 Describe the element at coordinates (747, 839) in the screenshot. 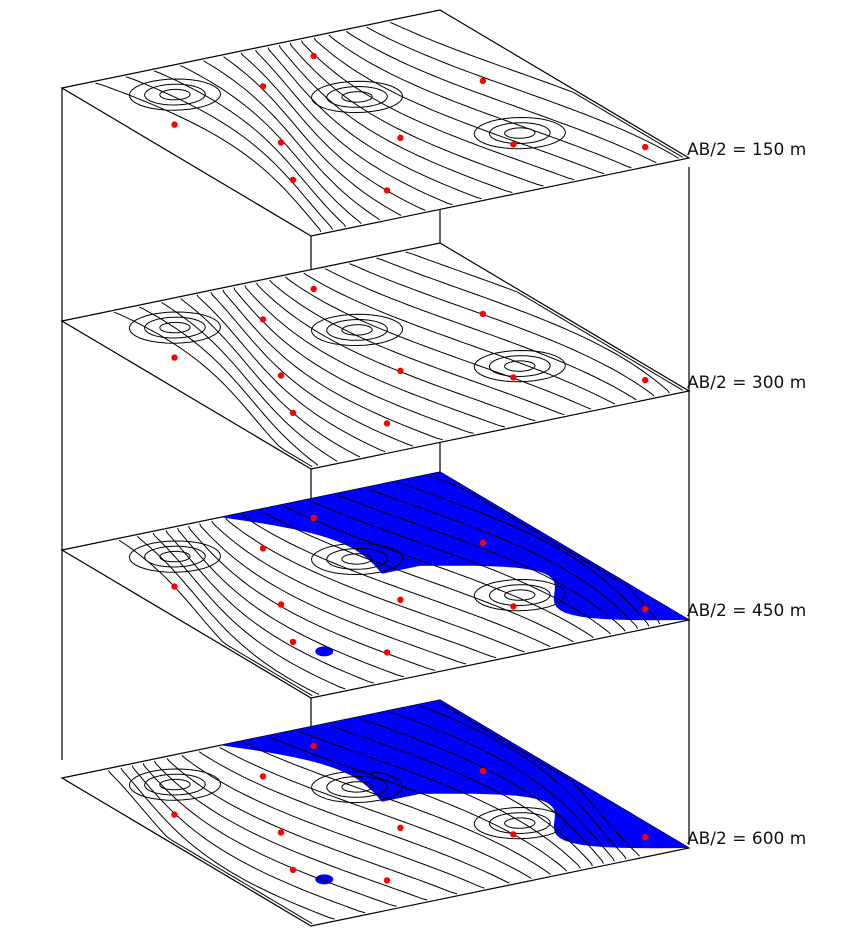

I see `layer-label-600: AB/2 = 600 m` at that location.